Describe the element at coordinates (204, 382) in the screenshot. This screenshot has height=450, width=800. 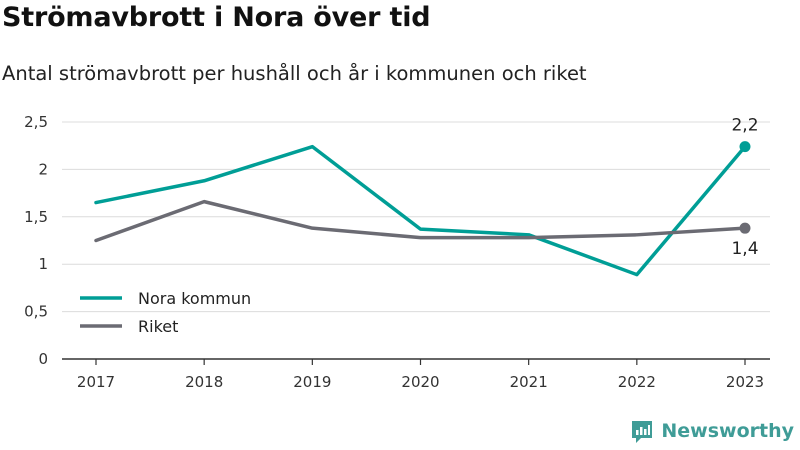
I see `x-tick-label: 2018` at that location.